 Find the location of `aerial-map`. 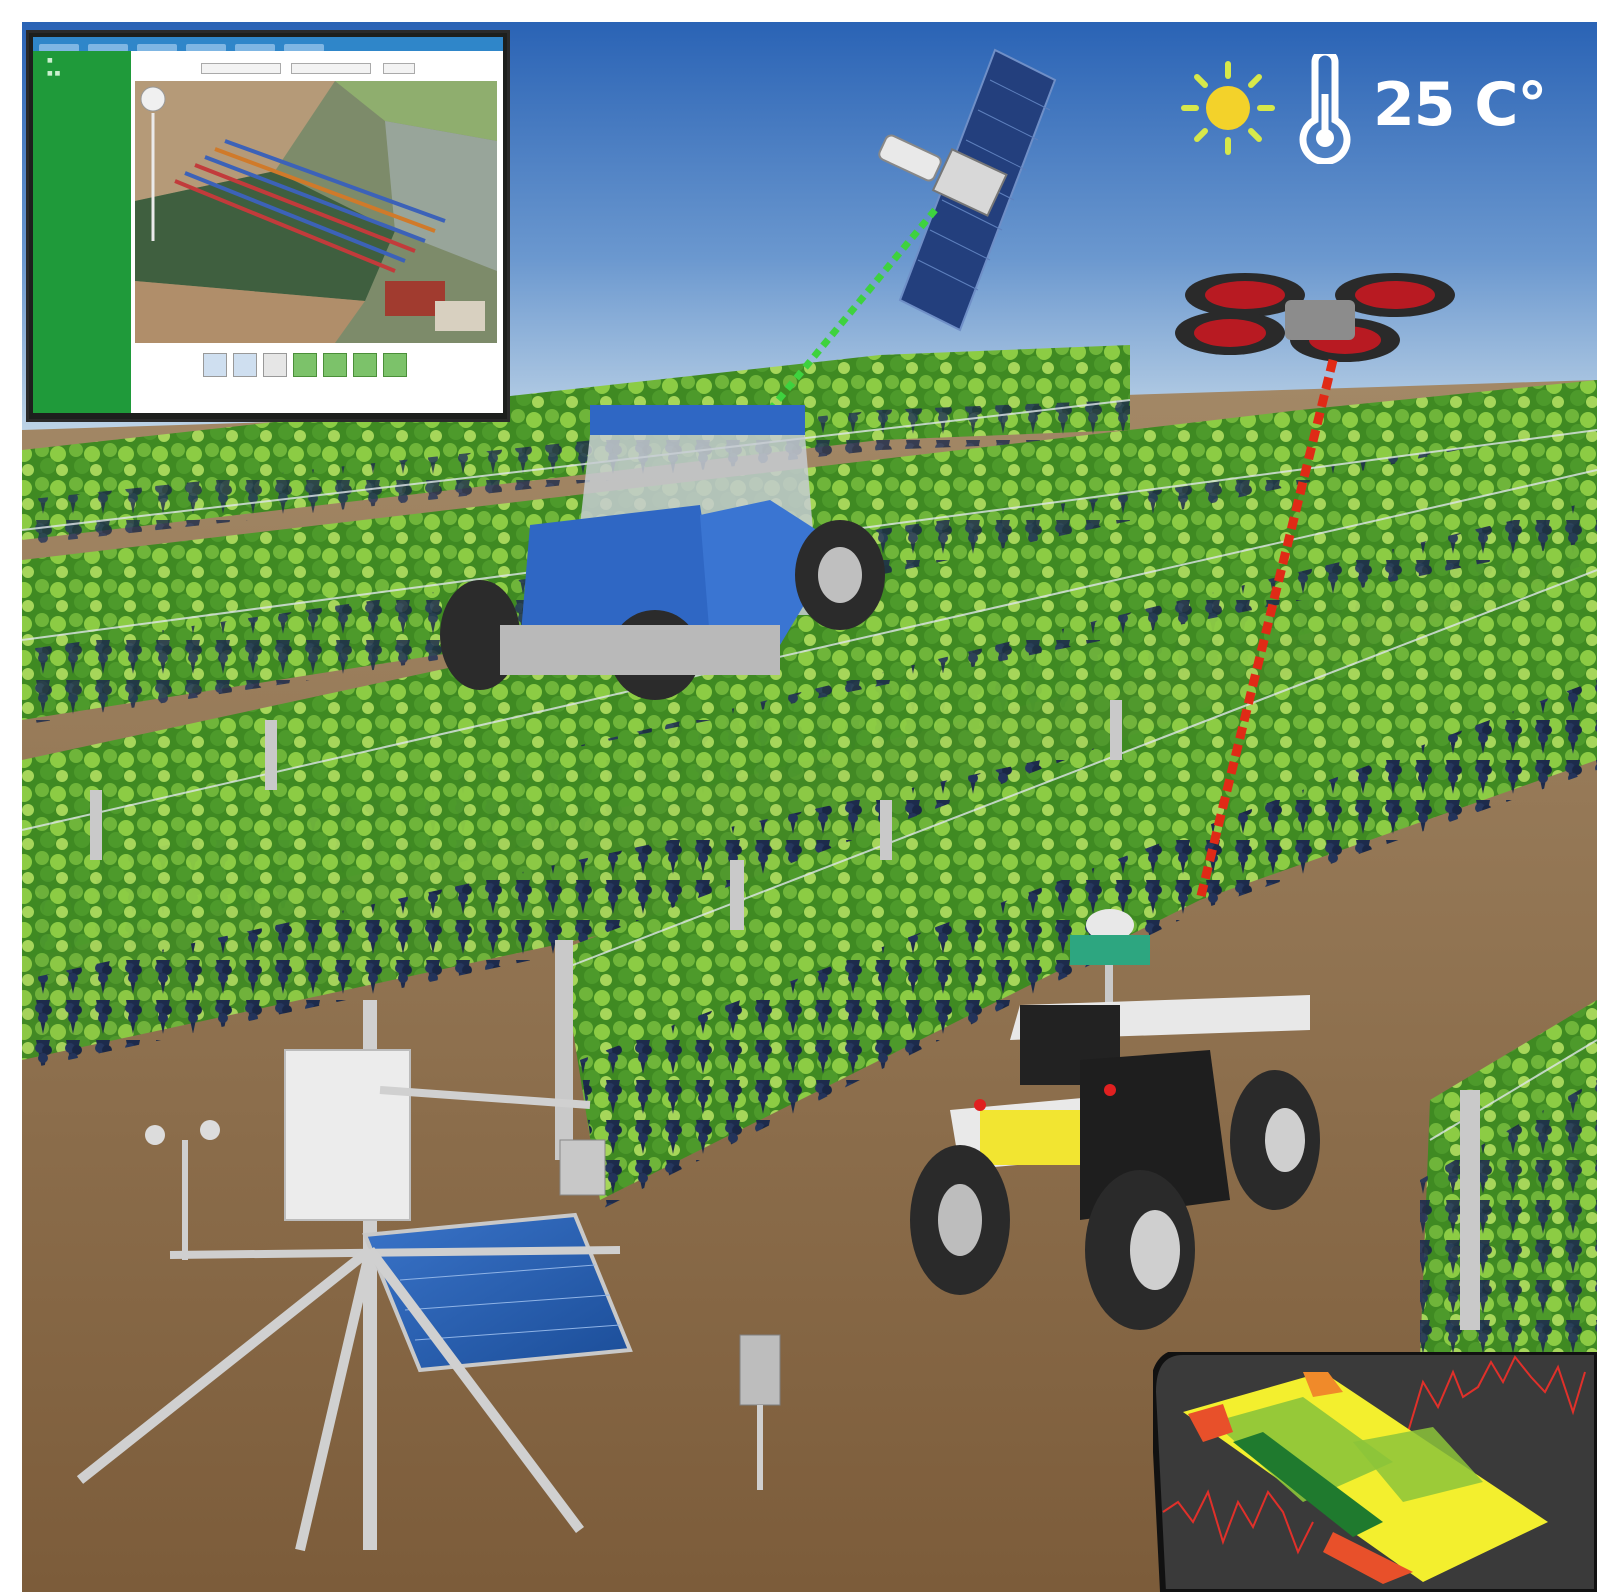

aerial-map is located at coordinates (316, 212).